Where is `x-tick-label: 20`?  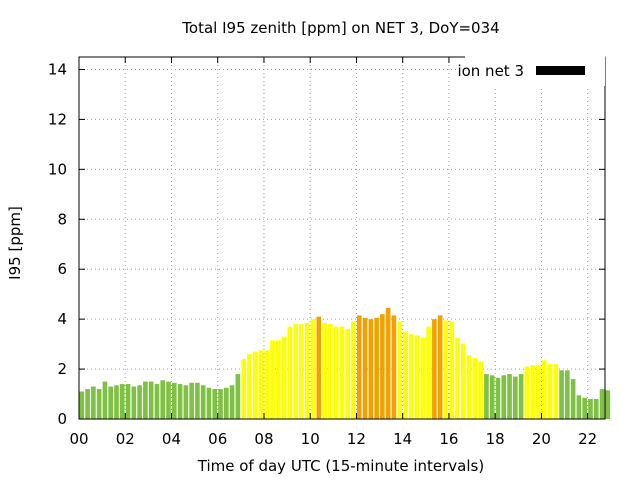 x-tick-label: 20 is located at coordinates (541, 439).